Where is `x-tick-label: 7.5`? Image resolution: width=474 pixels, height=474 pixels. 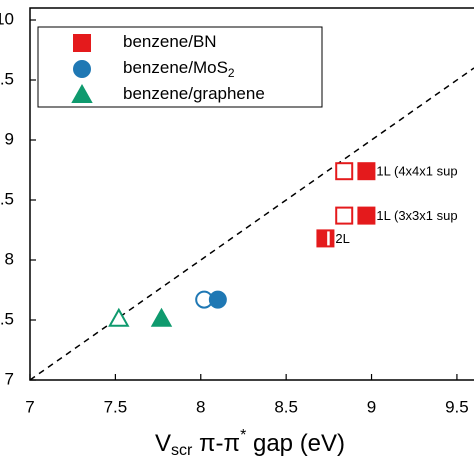 x-tick-label: 7.5 is located at coordinates (116, 406).